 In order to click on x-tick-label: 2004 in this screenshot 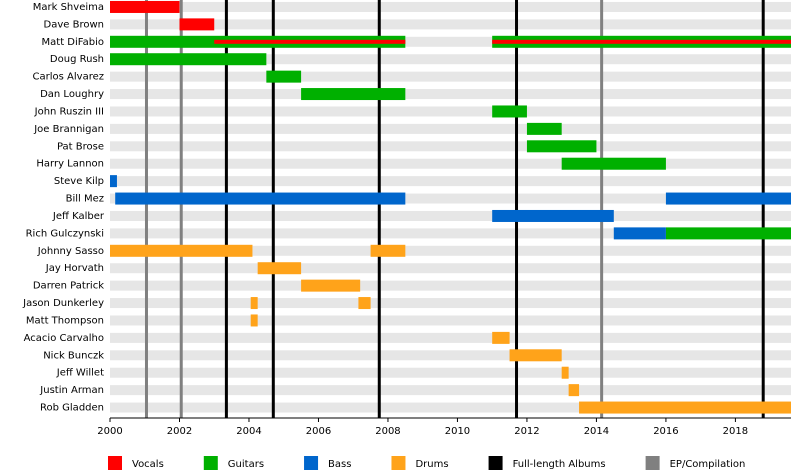, I will do `click(248, 431)`.